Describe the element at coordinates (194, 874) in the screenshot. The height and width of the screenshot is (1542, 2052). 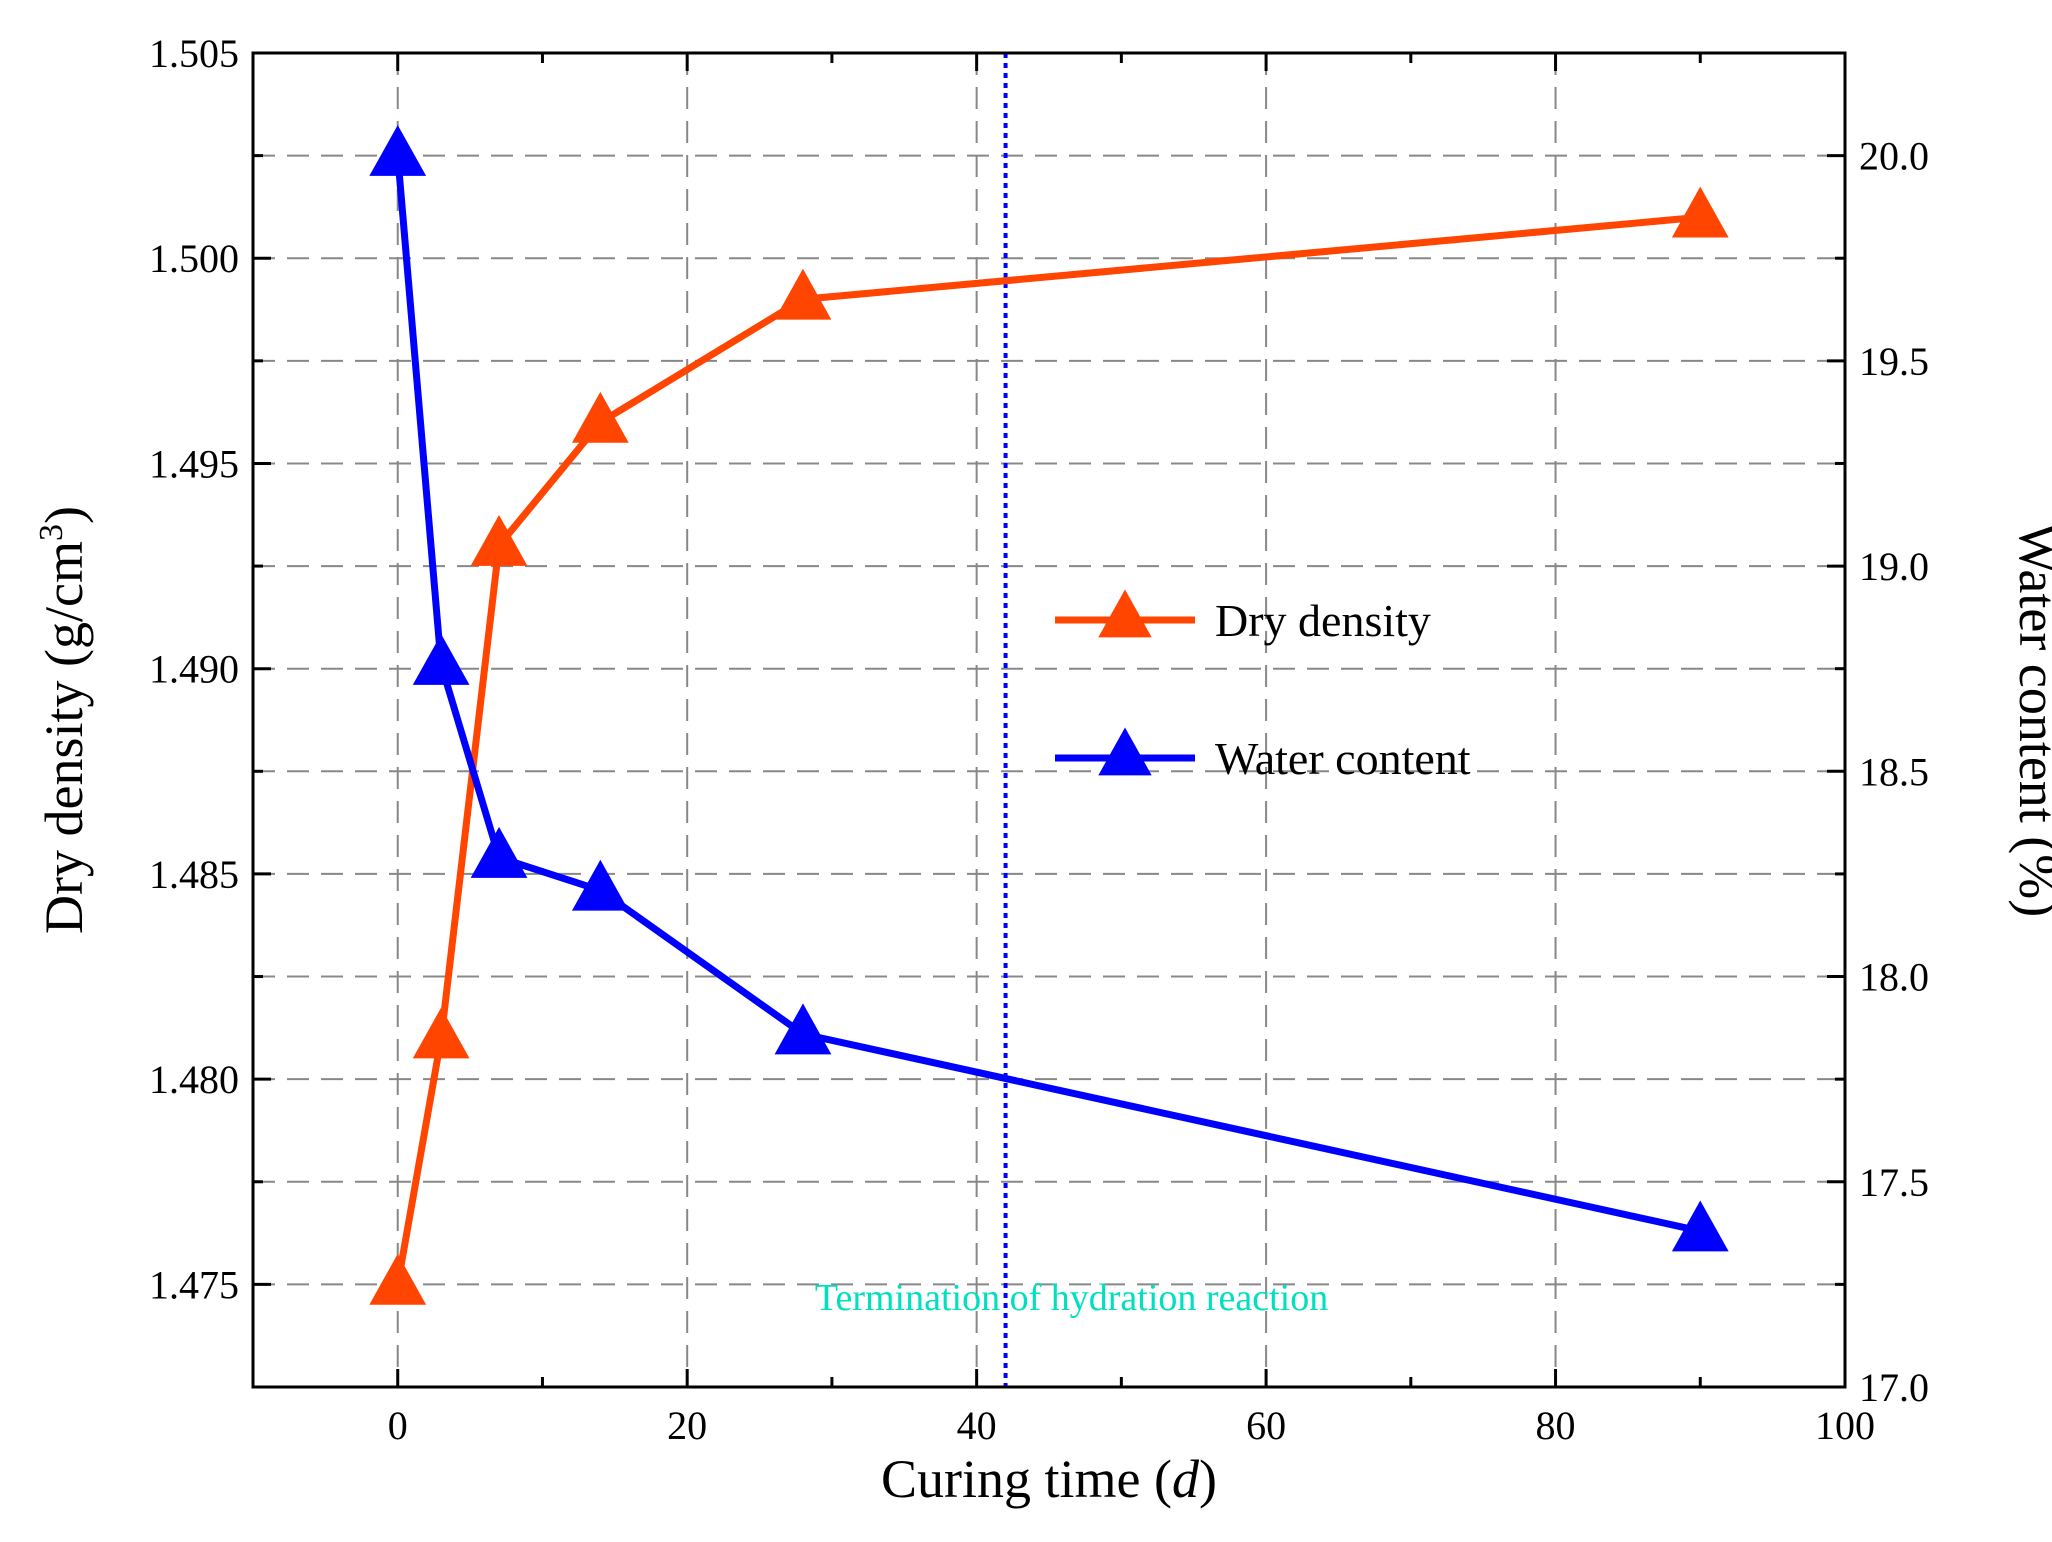
I see `y-left-tick-label-2: 1.485` at that location.